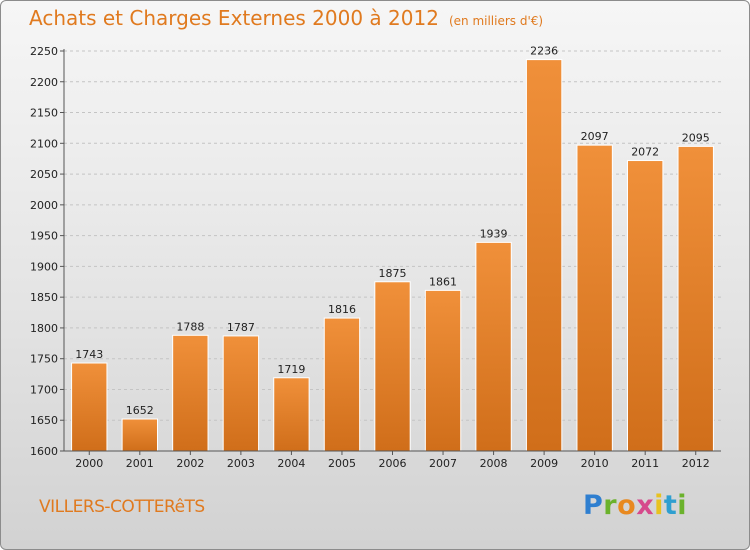 The width and height of the screenshot is (750, 550). I want to click on y-tick-label: 2200, so click(44, 82).